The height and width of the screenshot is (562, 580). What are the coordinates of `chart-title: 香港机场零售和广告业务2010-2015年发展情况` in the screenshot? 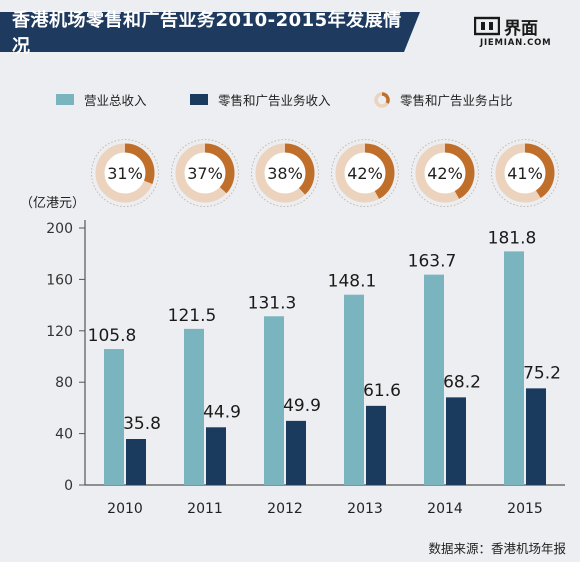 It's located at (207, 33).